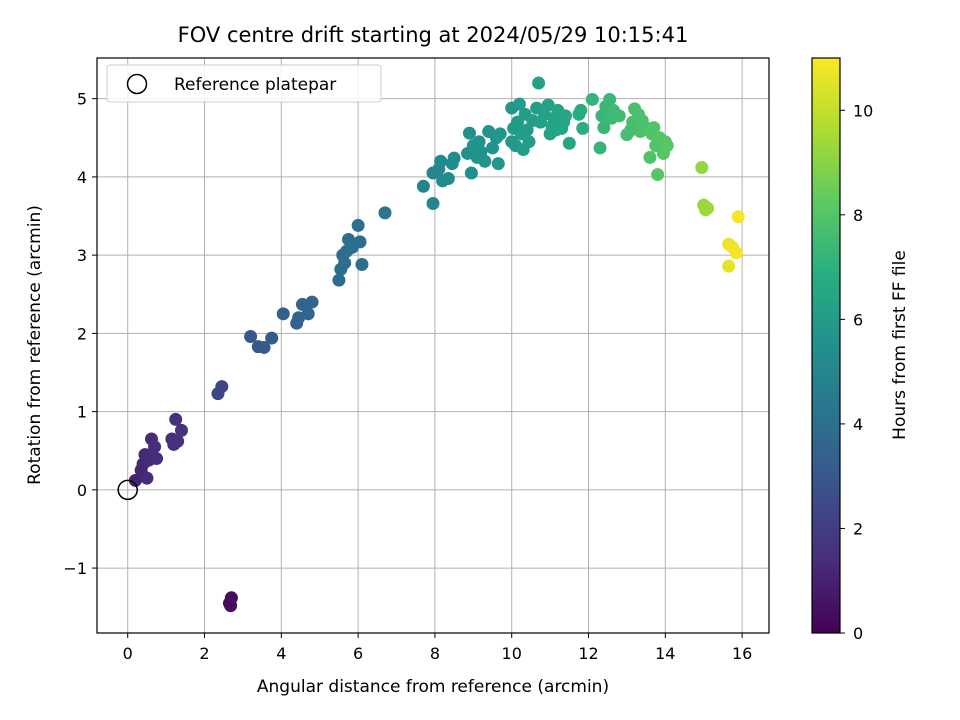  What do you see at coordinates (435, 653) in the screenshot?
I see `x-tick-label: 8` at bounding box center [435, 653].